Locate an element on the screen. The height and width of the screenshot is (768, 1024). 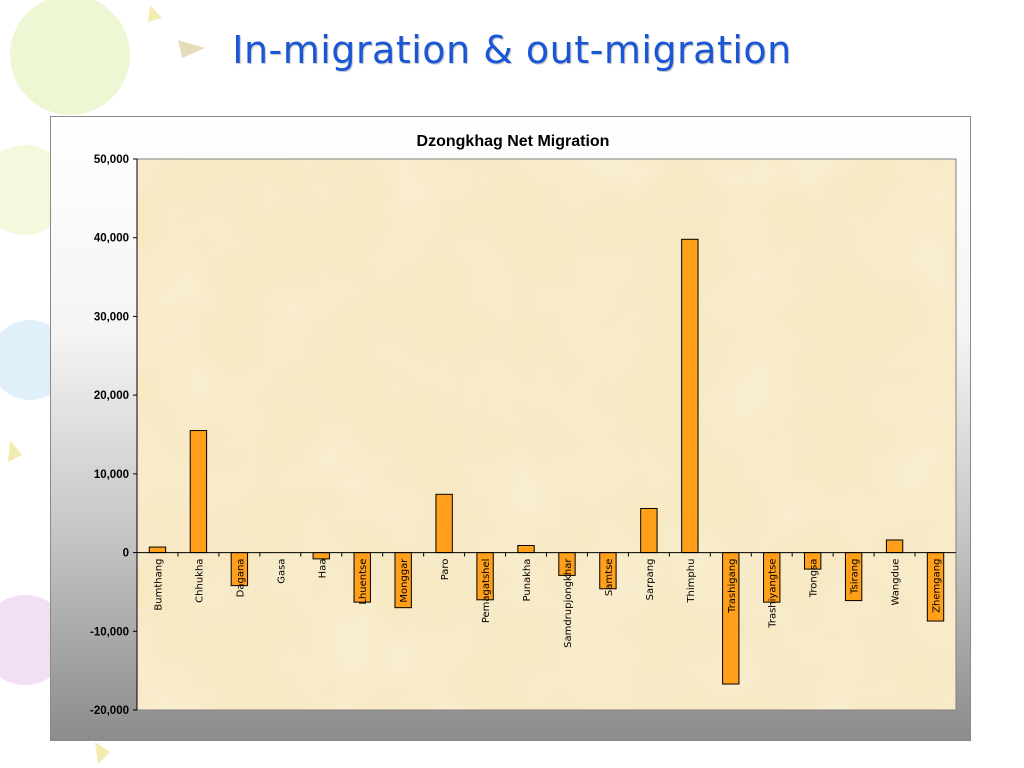
x-tick-label: Paro is located at coordinates (445, 570).